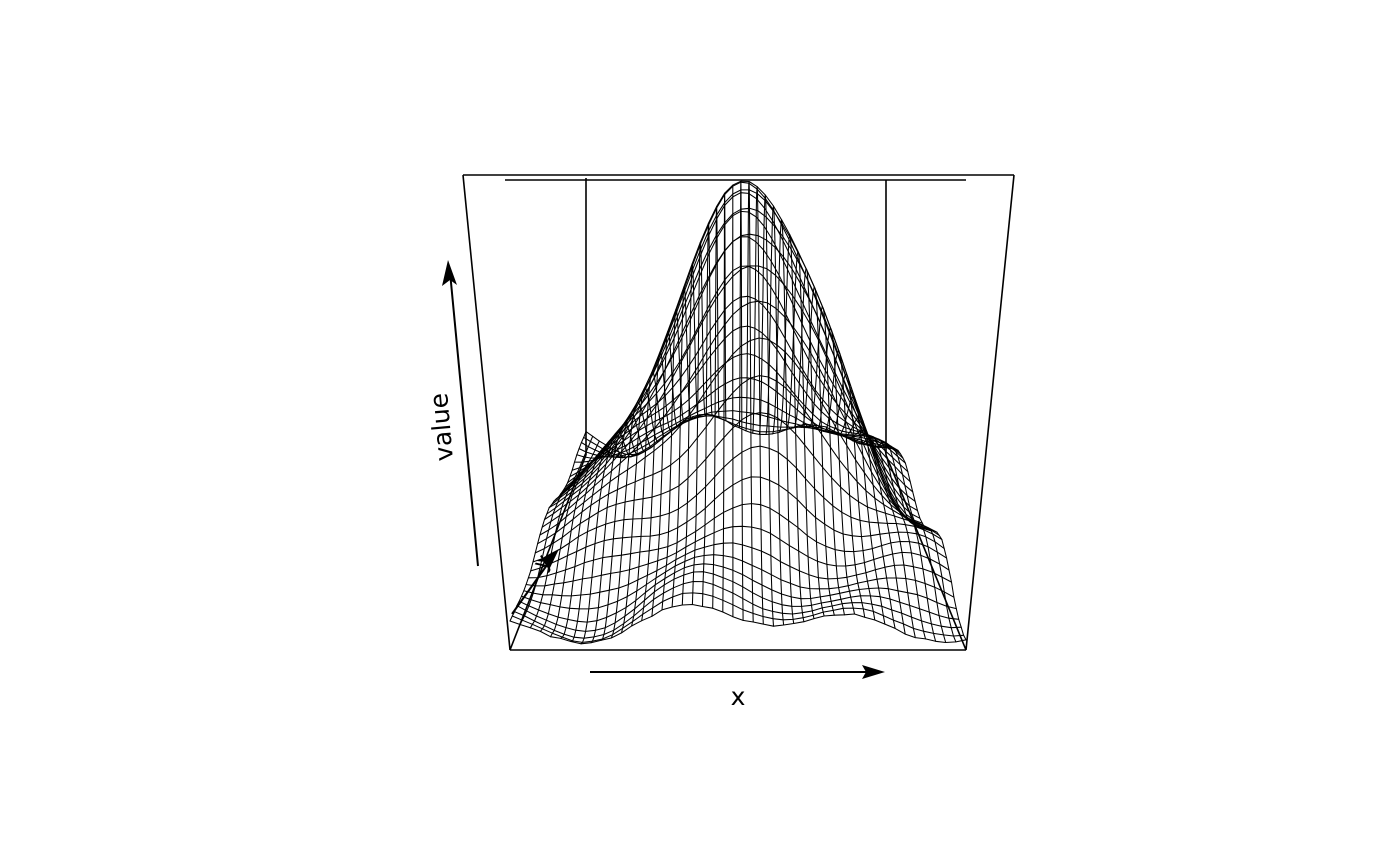 The width and height of the screenshot is (1400, 866). I want to click on x-axis-arrow, so click(737, 672).